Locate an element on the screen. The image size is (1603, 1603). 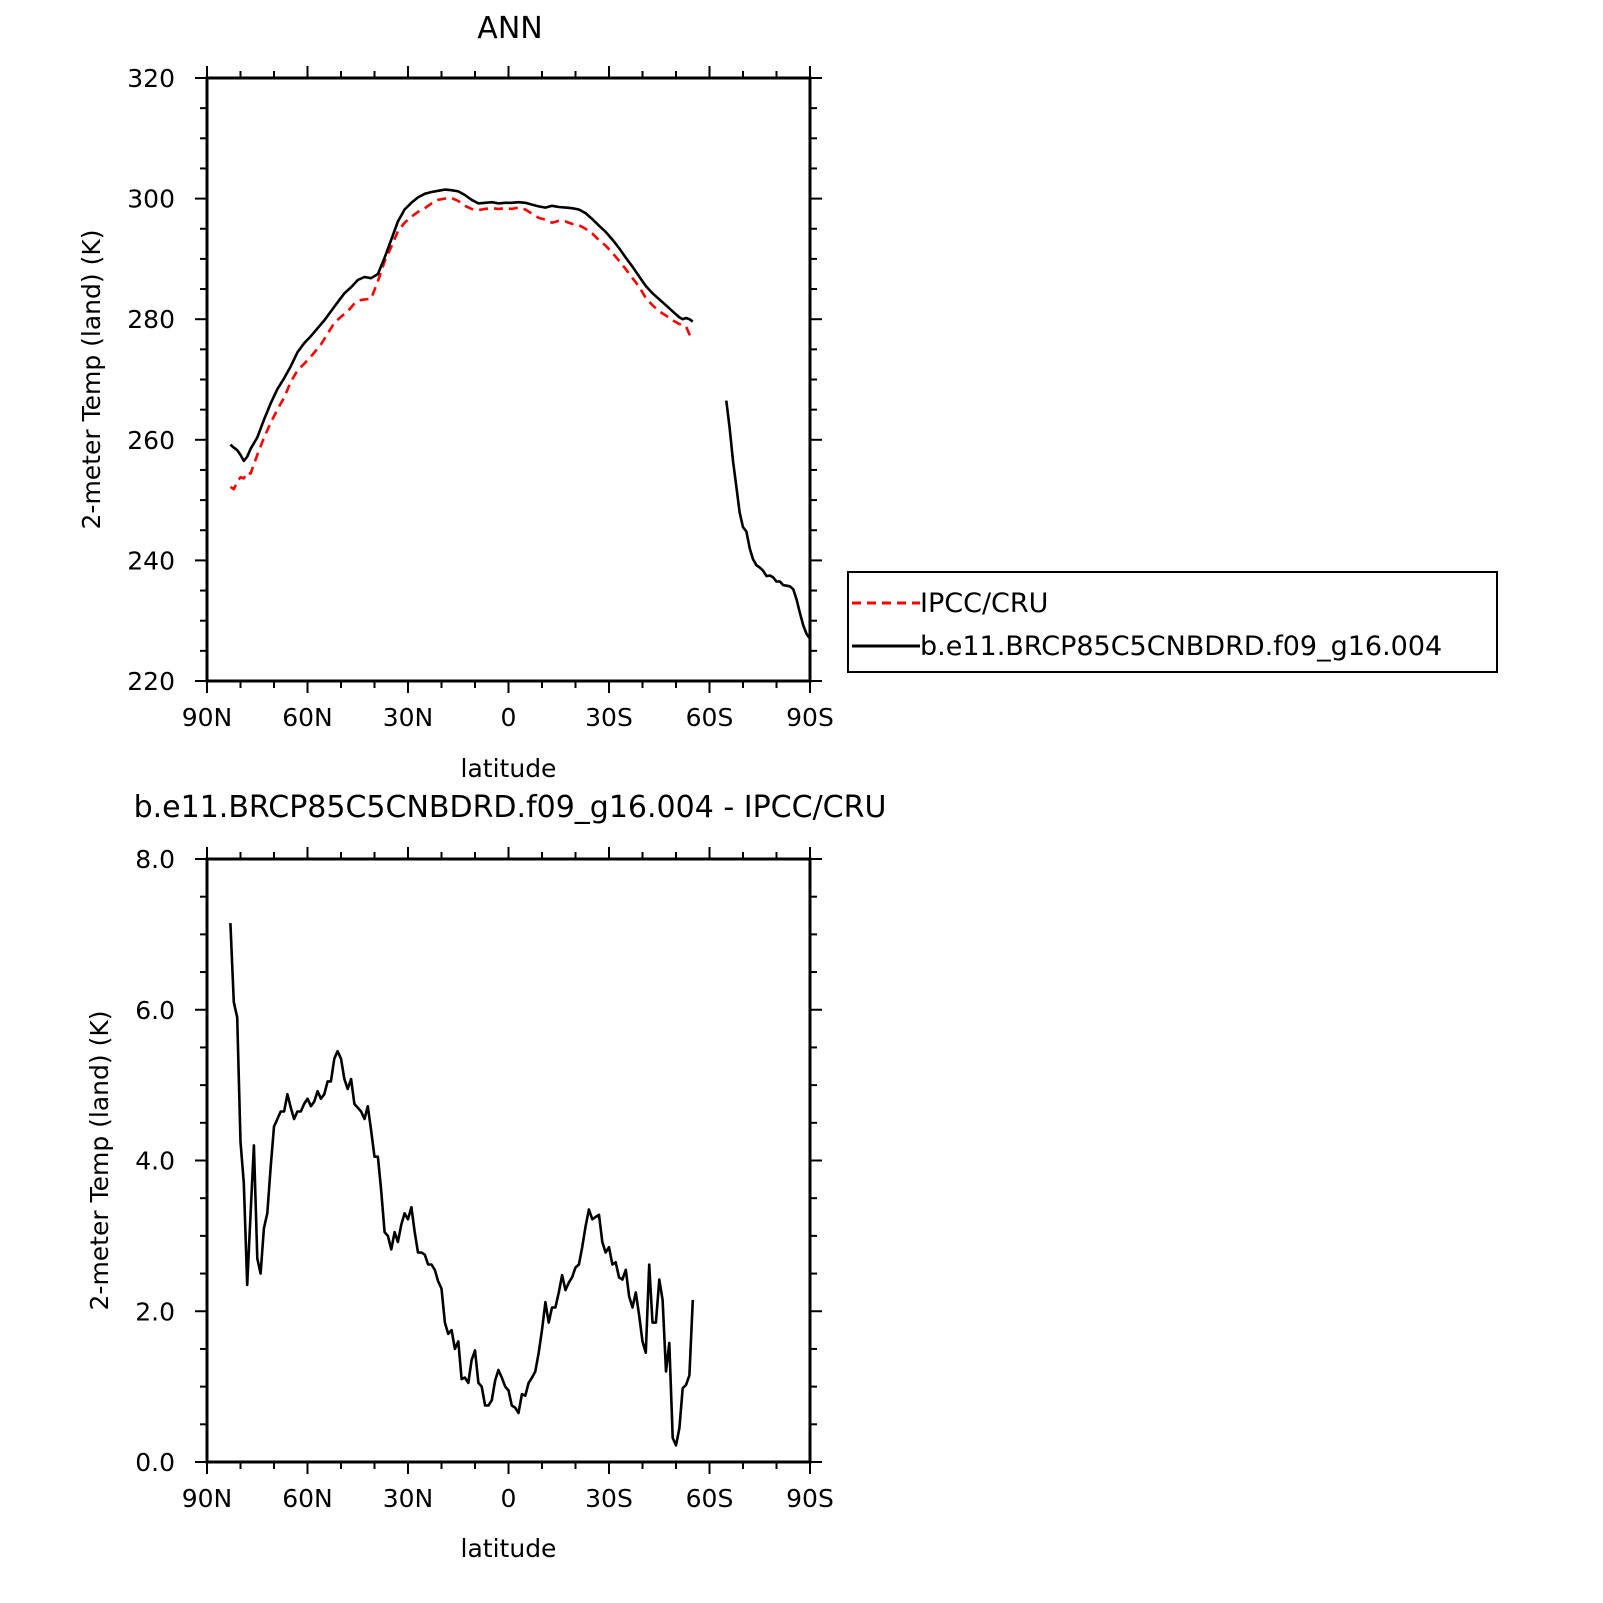
bottom-xtick-label: 90N is located at coordinates (207, 1498).